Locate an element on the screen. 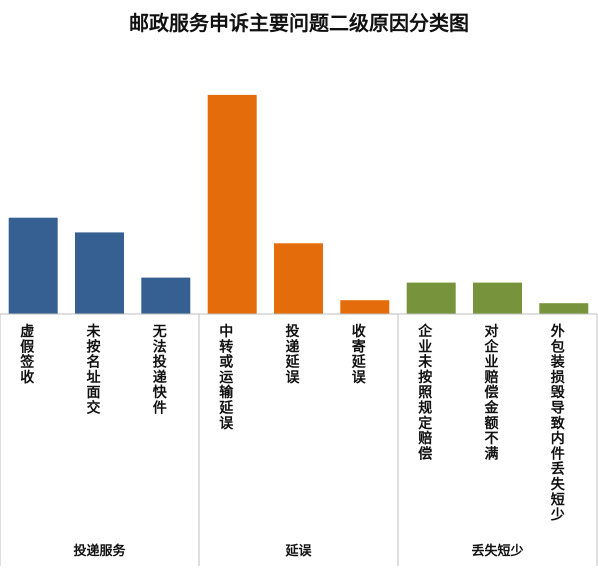 The width and height of the screenshot is (598, 570). category-label-2: 未按名址面交 is located at coordinates (94, 370).